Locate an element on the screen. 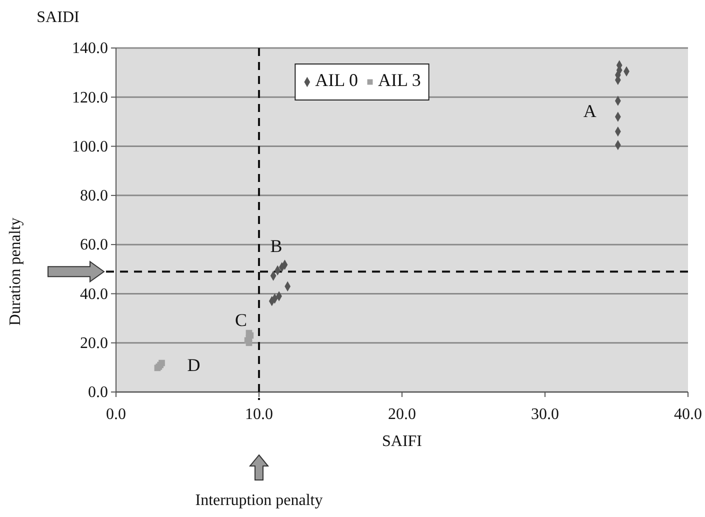 The width and height of the screenshot is (705, 517). y-tick-label: 100.0 is located at coordinates (90, 147).